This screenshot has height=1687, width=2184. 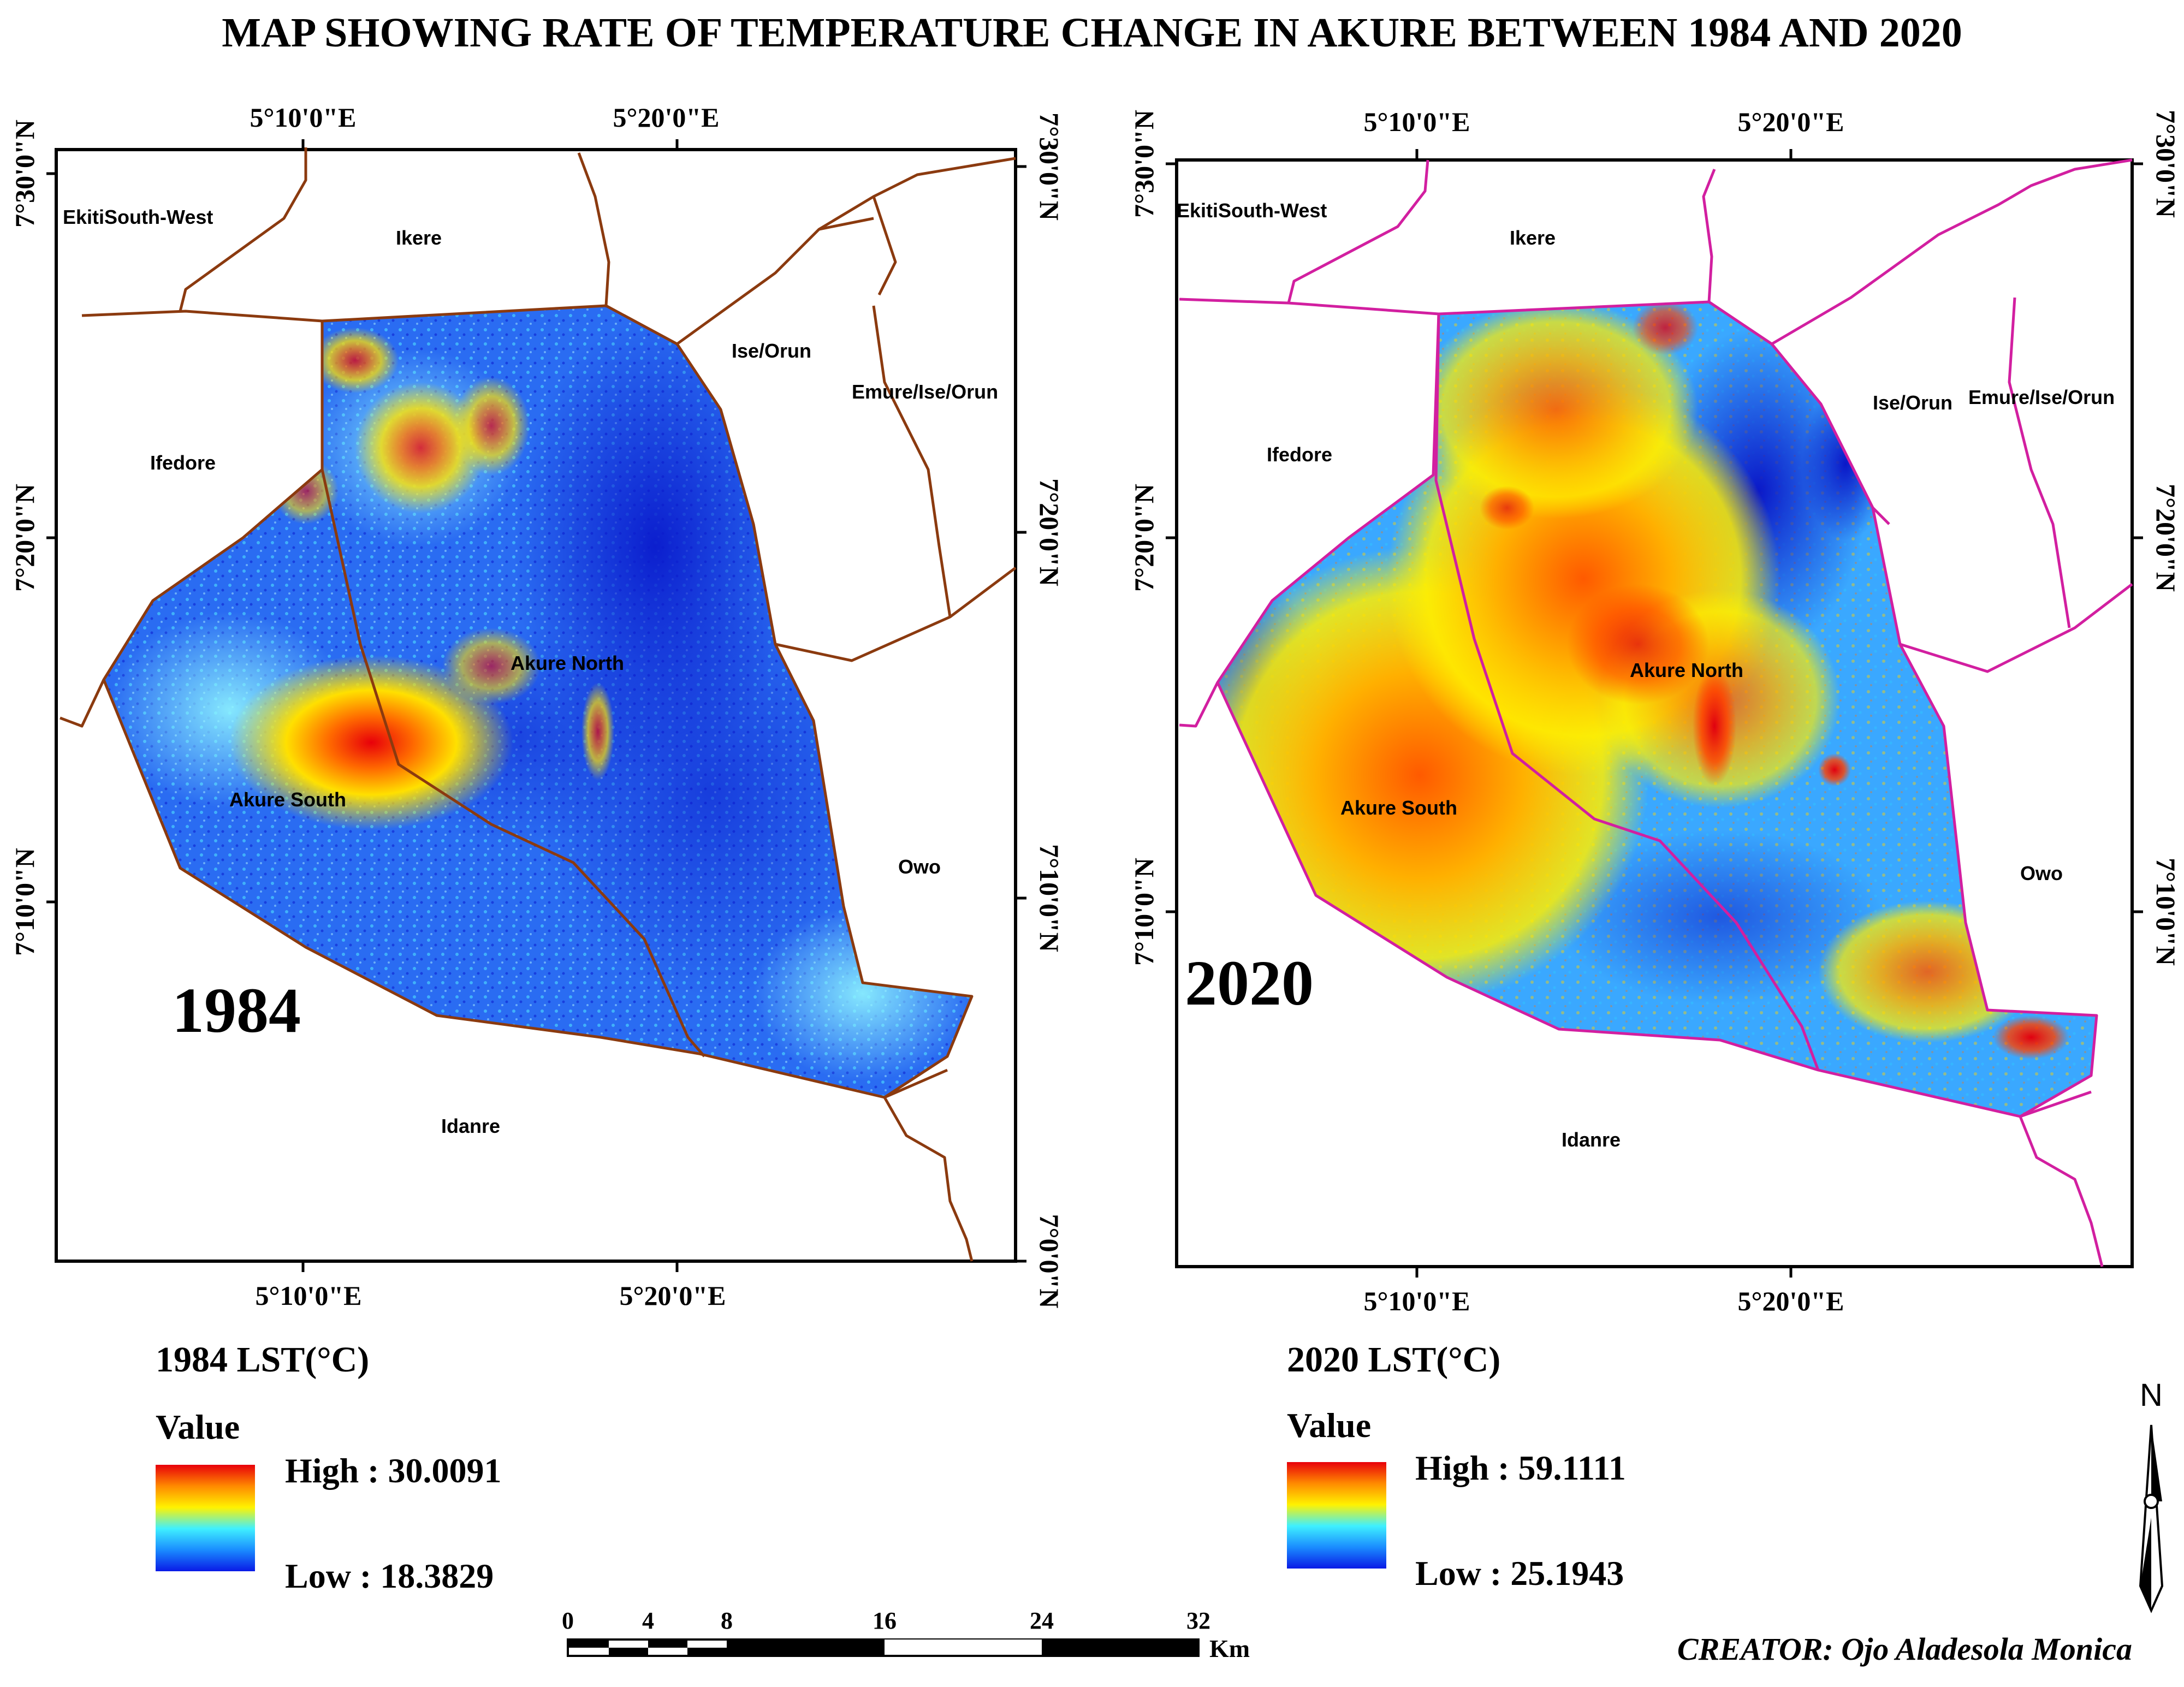 What do you see at coordinates (1049, 532) in the screenshot?
I see `lat-tick-right-2-1984: 7°20'0"N` at bounding box center [1049, 532].